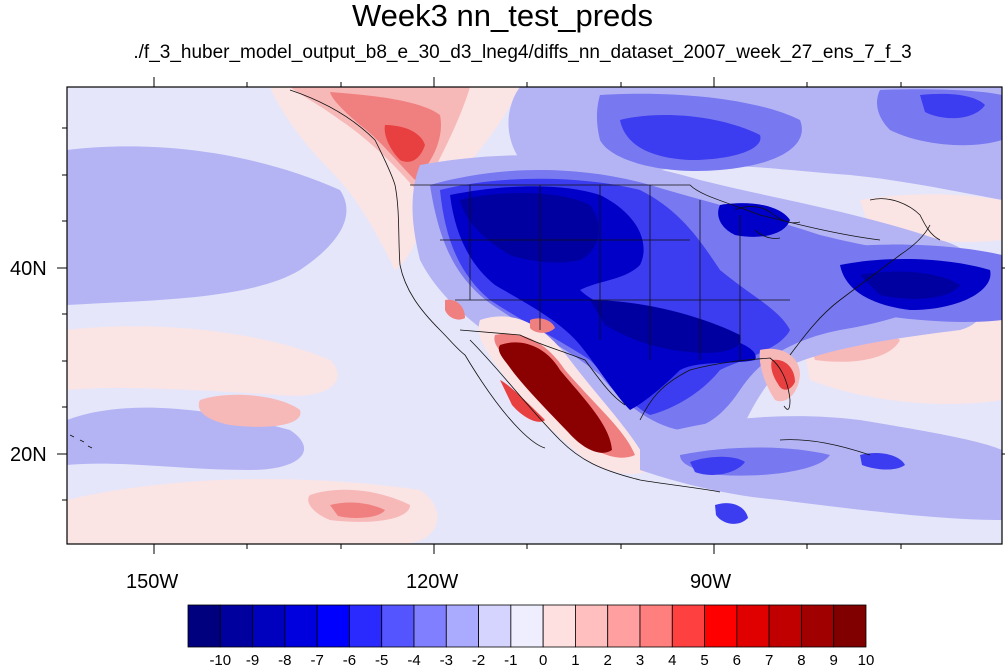 The width and height of the screenshot is (1005, 672). I want to click on colorbar-tick-label: 8, so click(801, 660).